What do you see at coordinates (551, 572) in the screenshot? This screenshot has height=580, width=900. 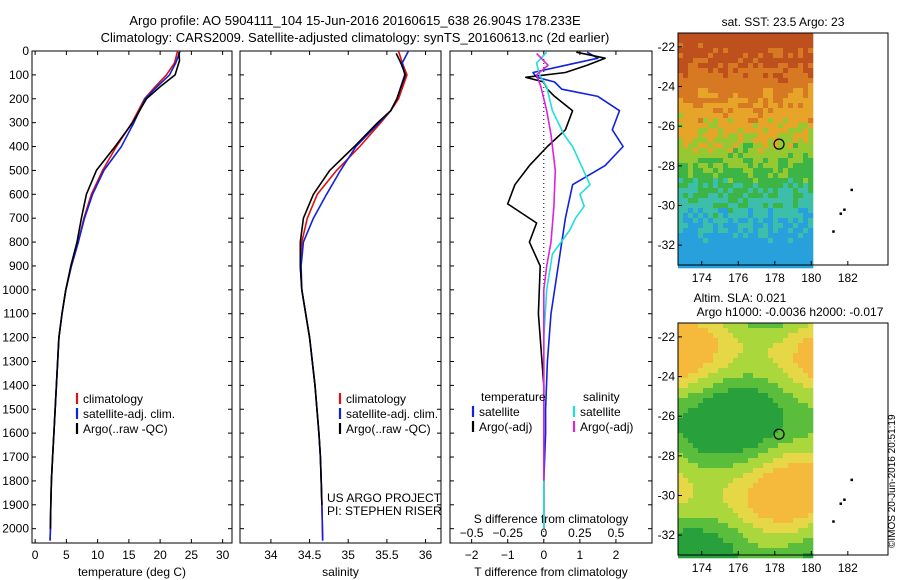 I see `difference-xlabel: T difference from climatology` at bounding box center [551, 572].